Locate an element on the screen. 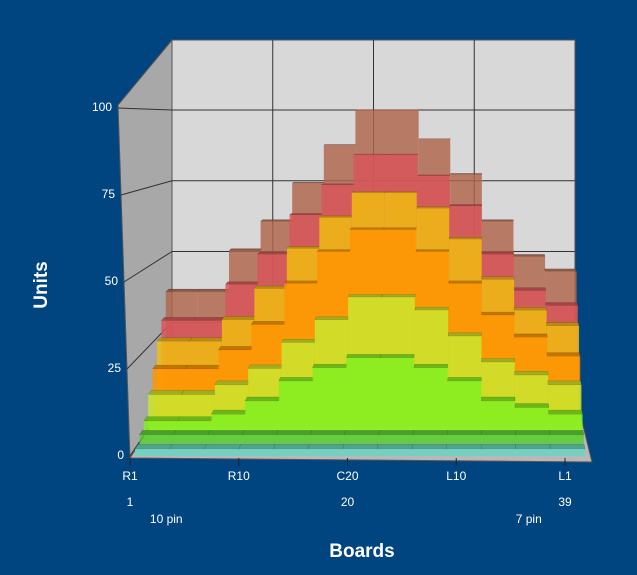  y-tick-label: 100 is located at coordinates (102, 107).